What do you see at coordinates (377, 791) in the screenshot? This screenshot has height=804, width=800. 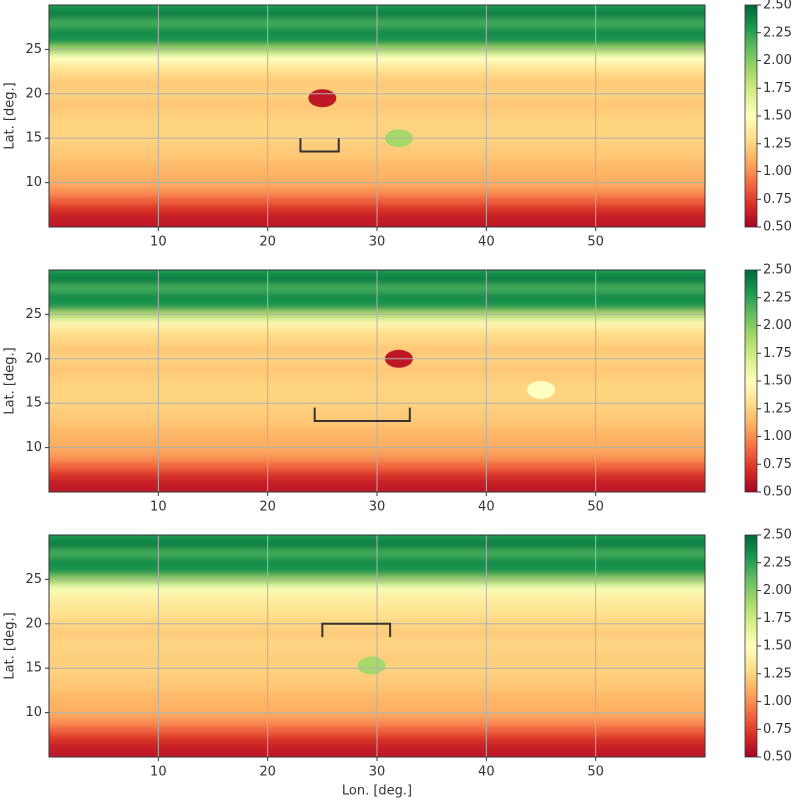 I see `x-axis-label: Lon. [deg.]` at bounding box center [377, 791].